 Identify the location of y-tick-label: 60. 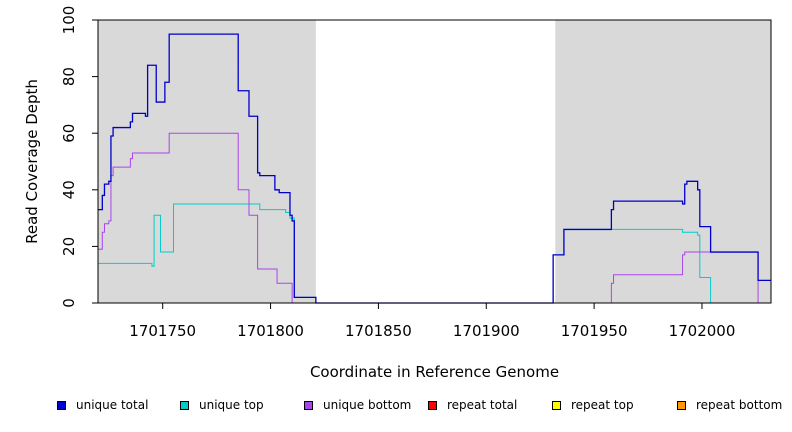
(69, 133).